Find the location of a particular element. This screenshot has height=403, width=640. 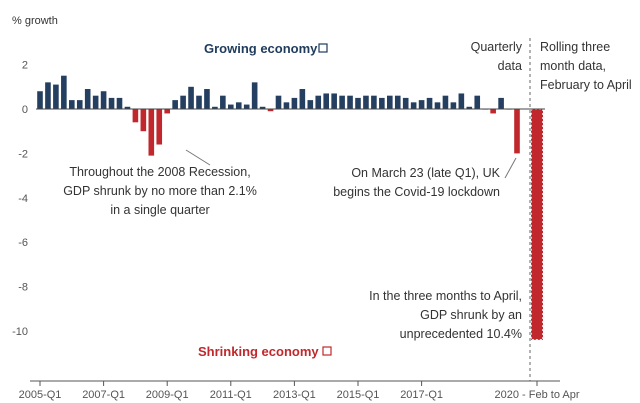

bar: 2015-Q2: 0.6 is located at coordinates (366, 102).